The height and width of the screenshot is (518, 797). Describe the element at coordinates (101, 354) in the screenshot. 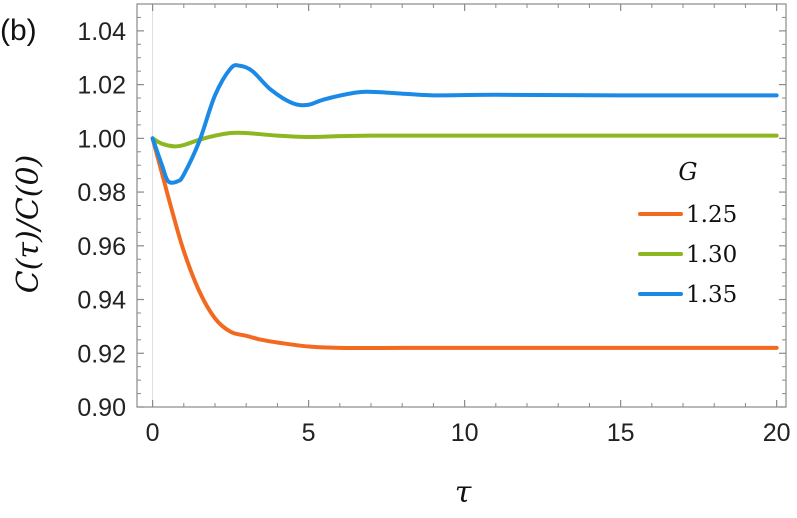

I see `y-tick-label: 0.92` at that location.